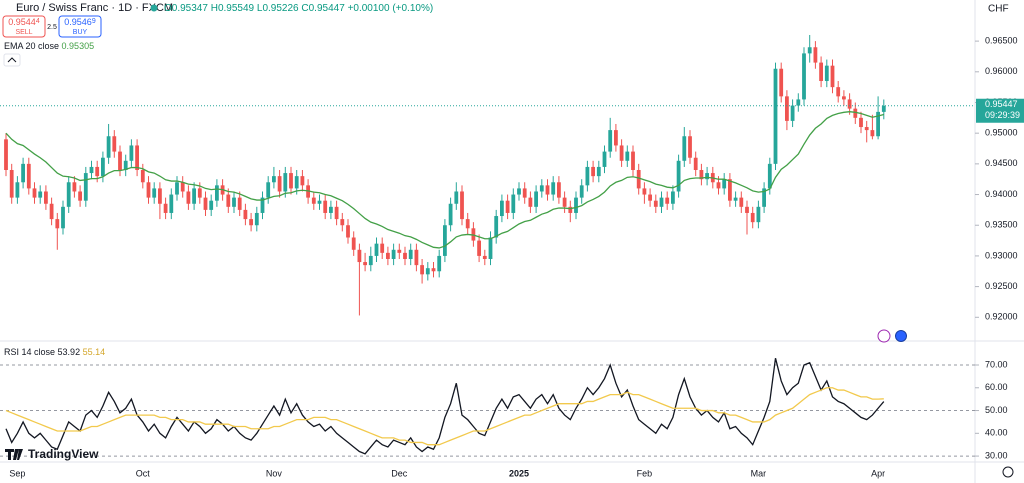 The width and height of the screenshot is (1024, 483). Describe the element at coordinates (1001, 255) in the screenshot. I see `y-tick-label: 0.93000` at that location.